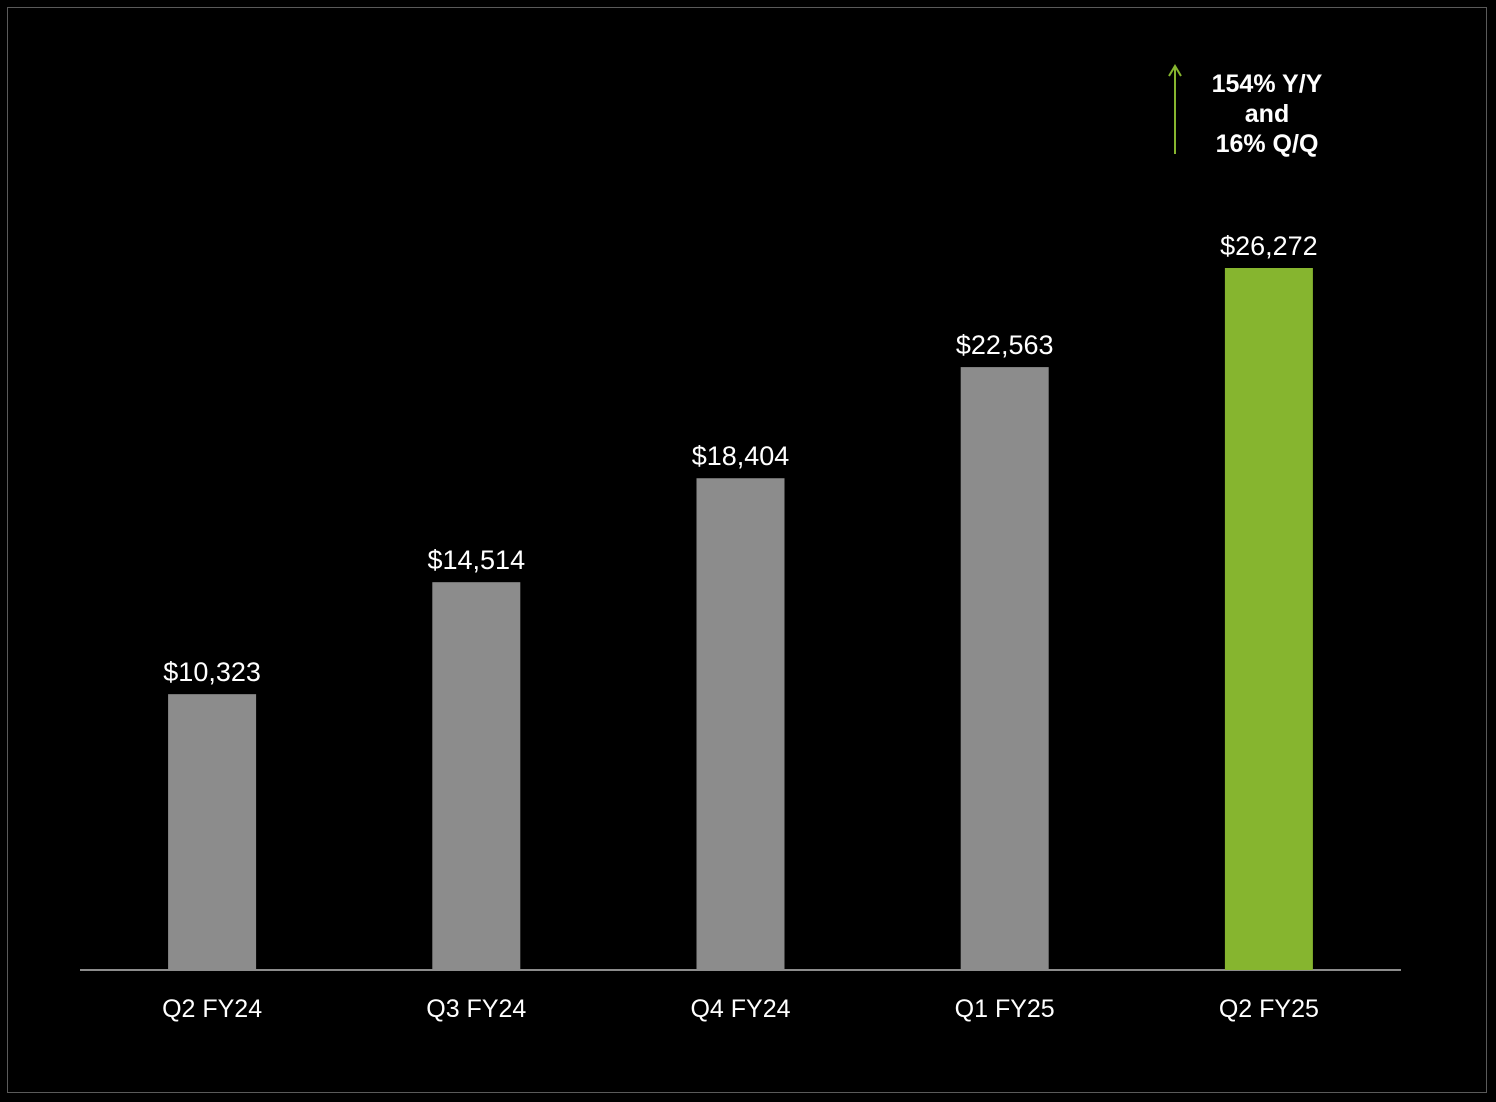 The image size is (1496, 1102). What do you see at coordinates (1267, 114) in the screenshot?
I see `annotation-and-text: and` at bounding box center [1267, 114].